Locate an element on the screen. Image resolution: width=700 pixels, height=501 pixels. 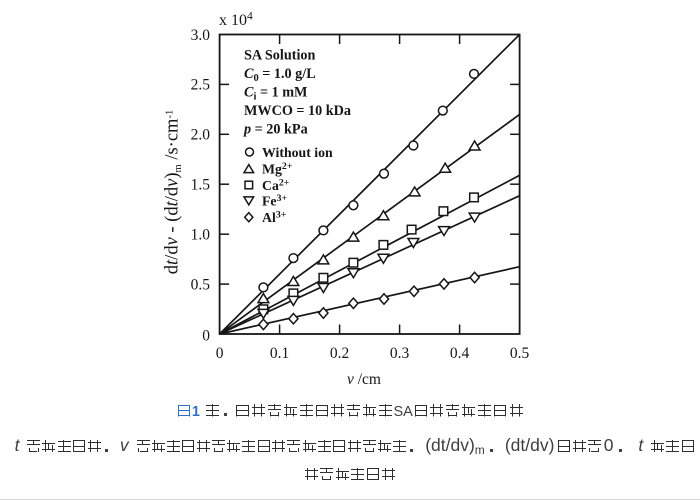
svg-text: 0.1 is located at coordinates (279, 353).